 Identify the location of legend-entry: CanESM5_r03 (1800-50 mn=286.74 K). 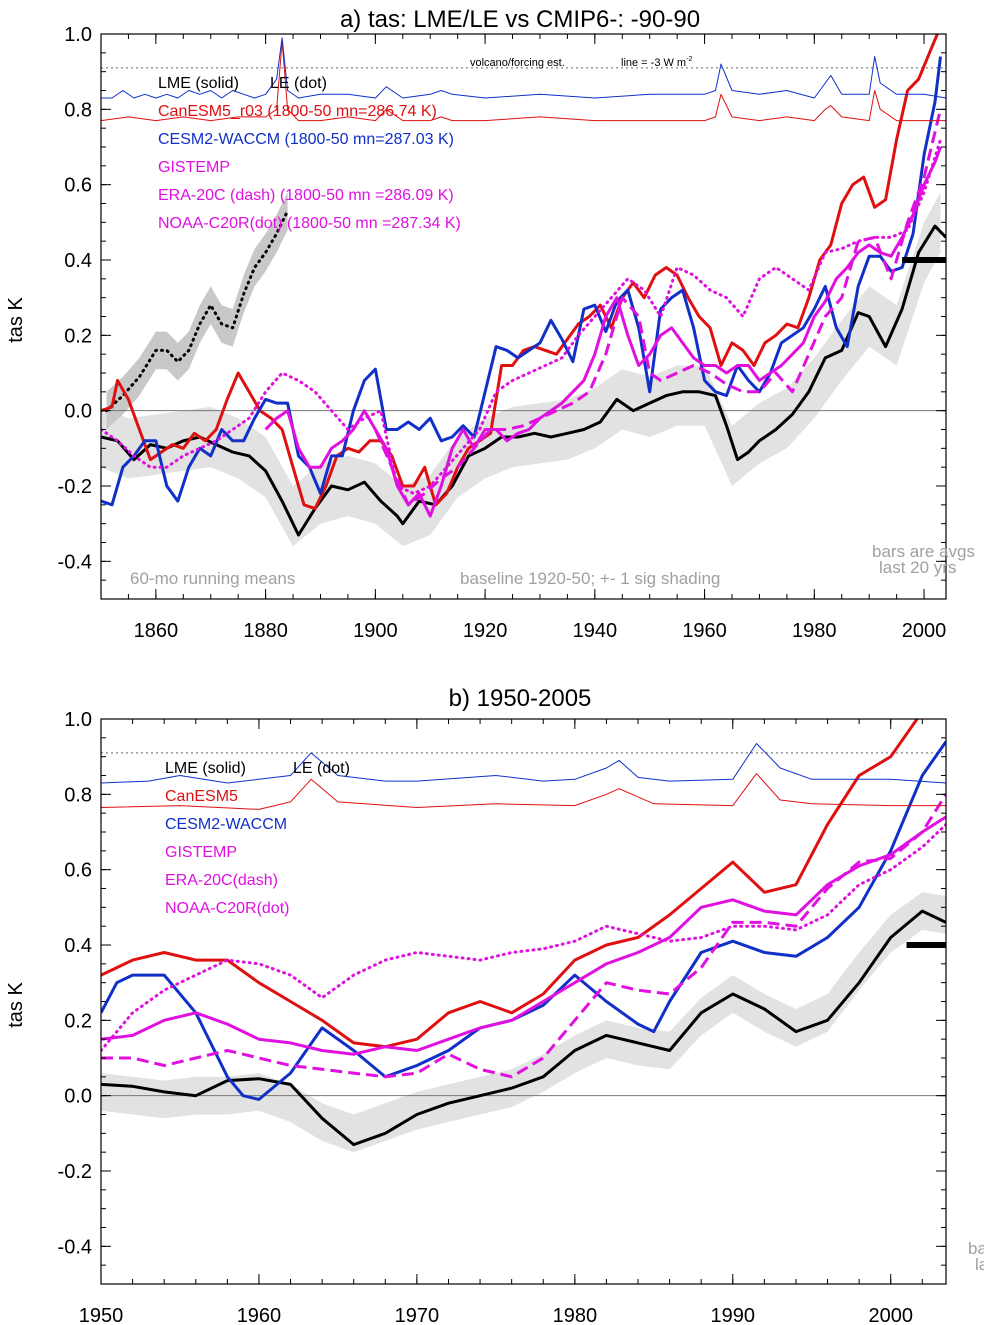
(297, 111).